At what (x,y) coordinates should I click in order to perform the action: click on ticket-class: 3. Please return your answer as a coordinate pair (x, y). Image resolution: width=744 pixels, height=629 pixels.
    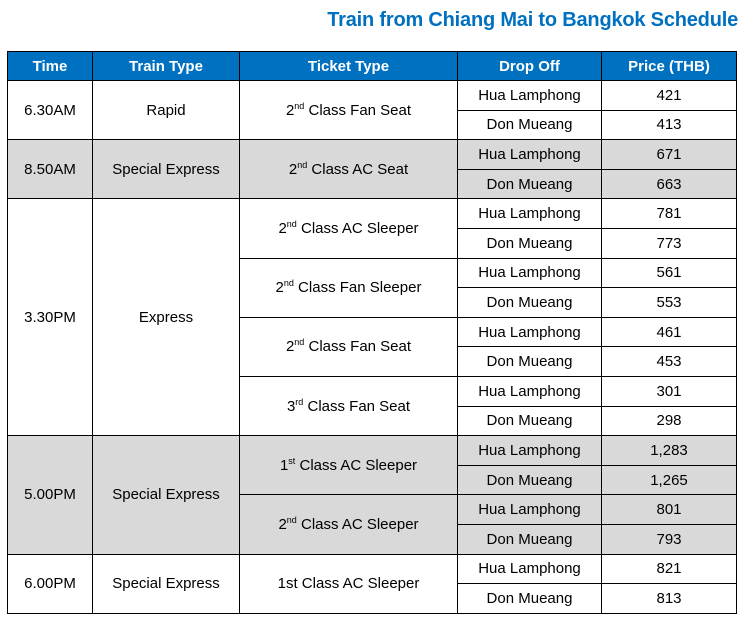
    Looking at the image, I should click on (291, 406).